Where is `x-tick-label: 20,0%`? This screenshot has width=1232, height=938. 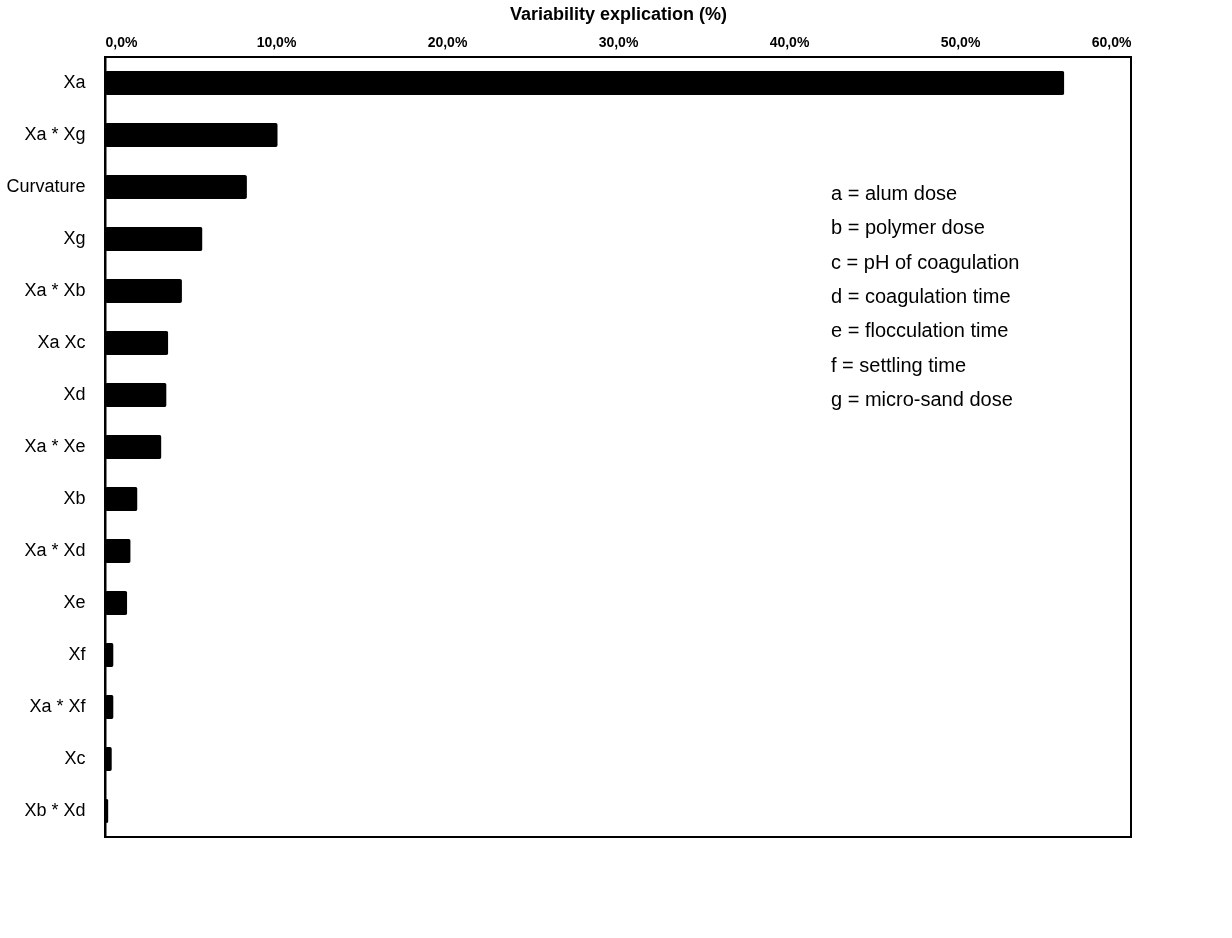 x-tick-label: 20,0% is located at coordinates (447, 41).